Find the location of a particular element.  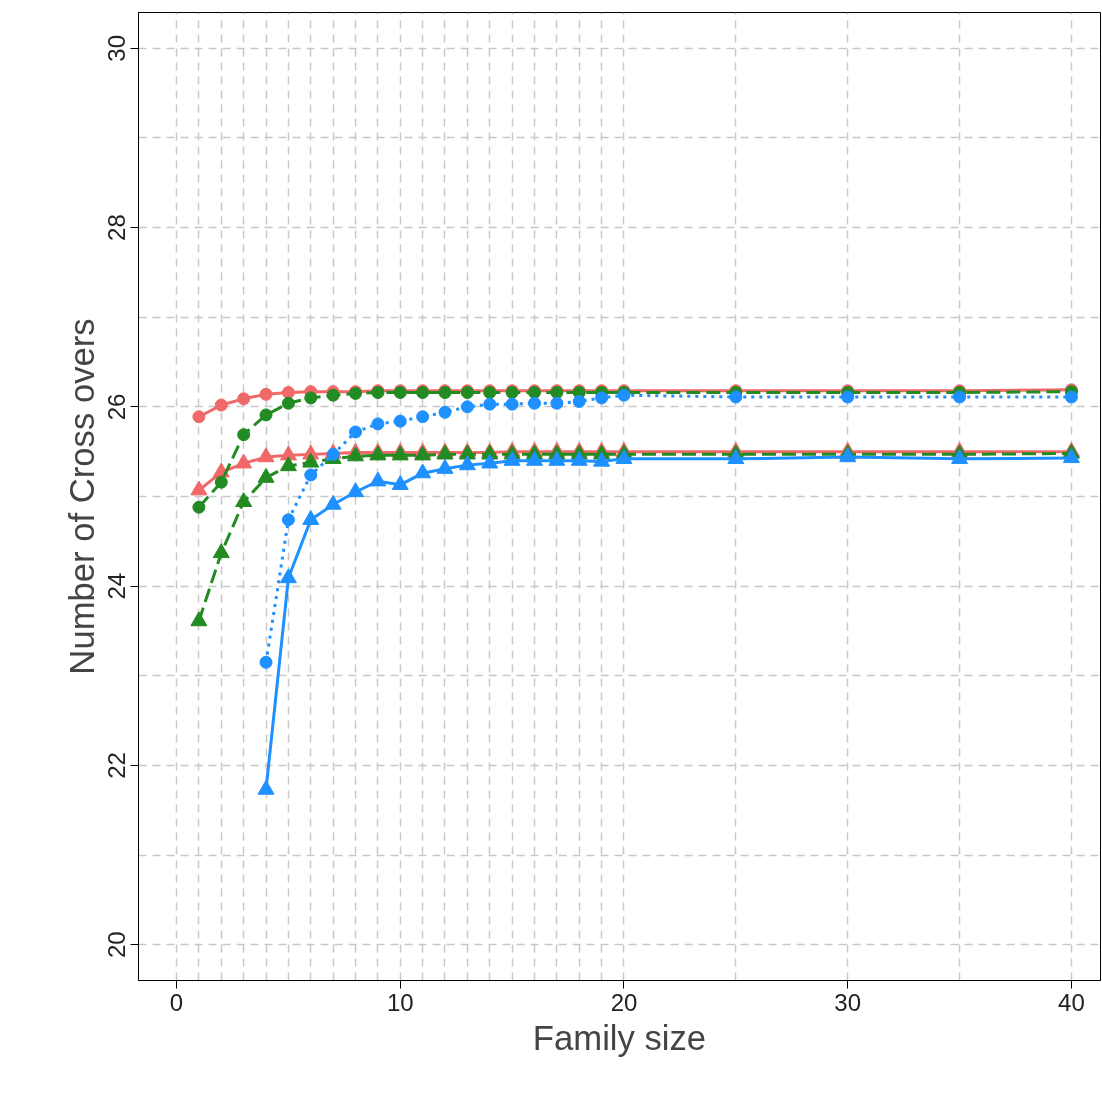

x-tick-label: 40 is located at coordinates (1071, 1002).